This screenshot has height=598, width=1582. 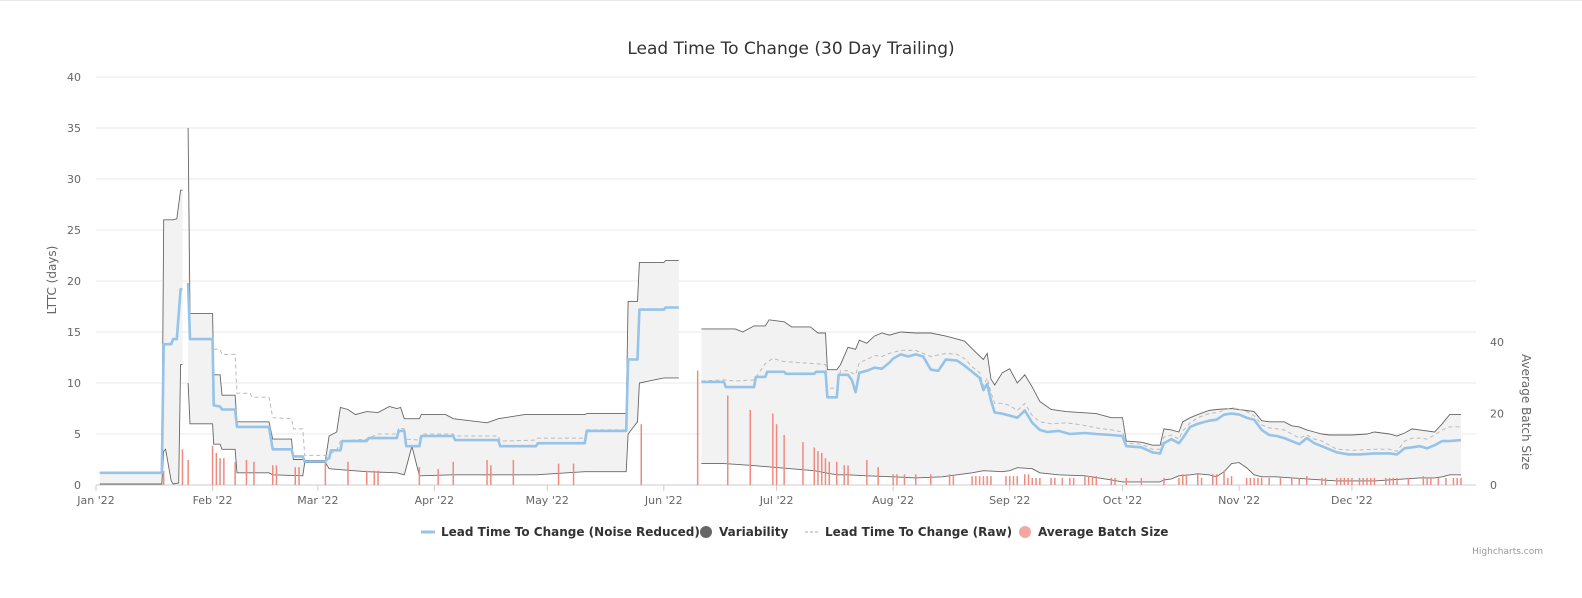 I want to click on x-tick-label: Aug '22, so click(x=893, y=500).